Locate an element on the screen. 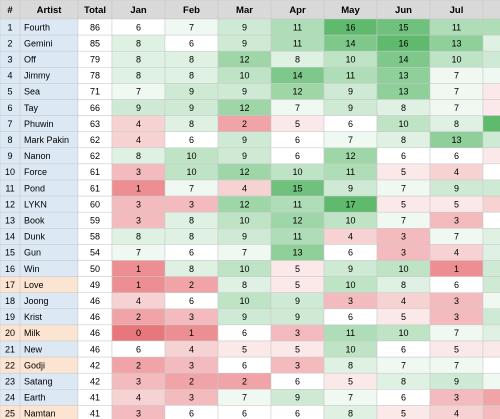  heat-value: 2 is located at coordinates (244, 381).